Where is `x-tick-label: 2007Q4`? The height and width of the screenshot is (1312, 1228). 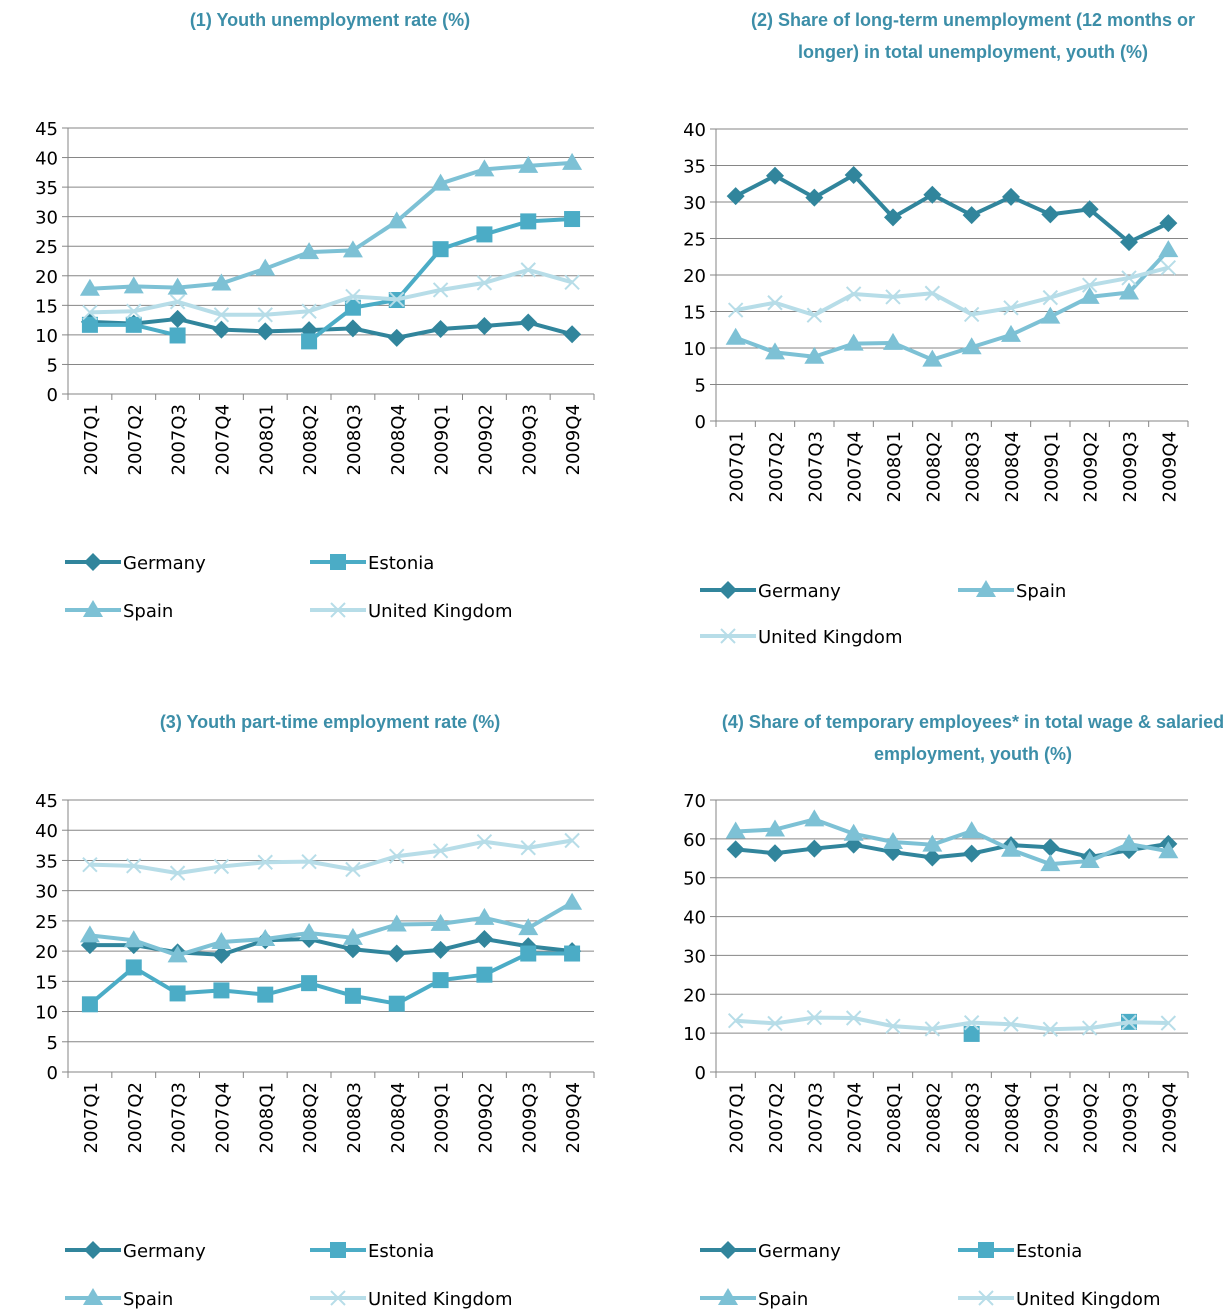
x-tick-label: 2007Q4 is located at coordinates (222, 439).